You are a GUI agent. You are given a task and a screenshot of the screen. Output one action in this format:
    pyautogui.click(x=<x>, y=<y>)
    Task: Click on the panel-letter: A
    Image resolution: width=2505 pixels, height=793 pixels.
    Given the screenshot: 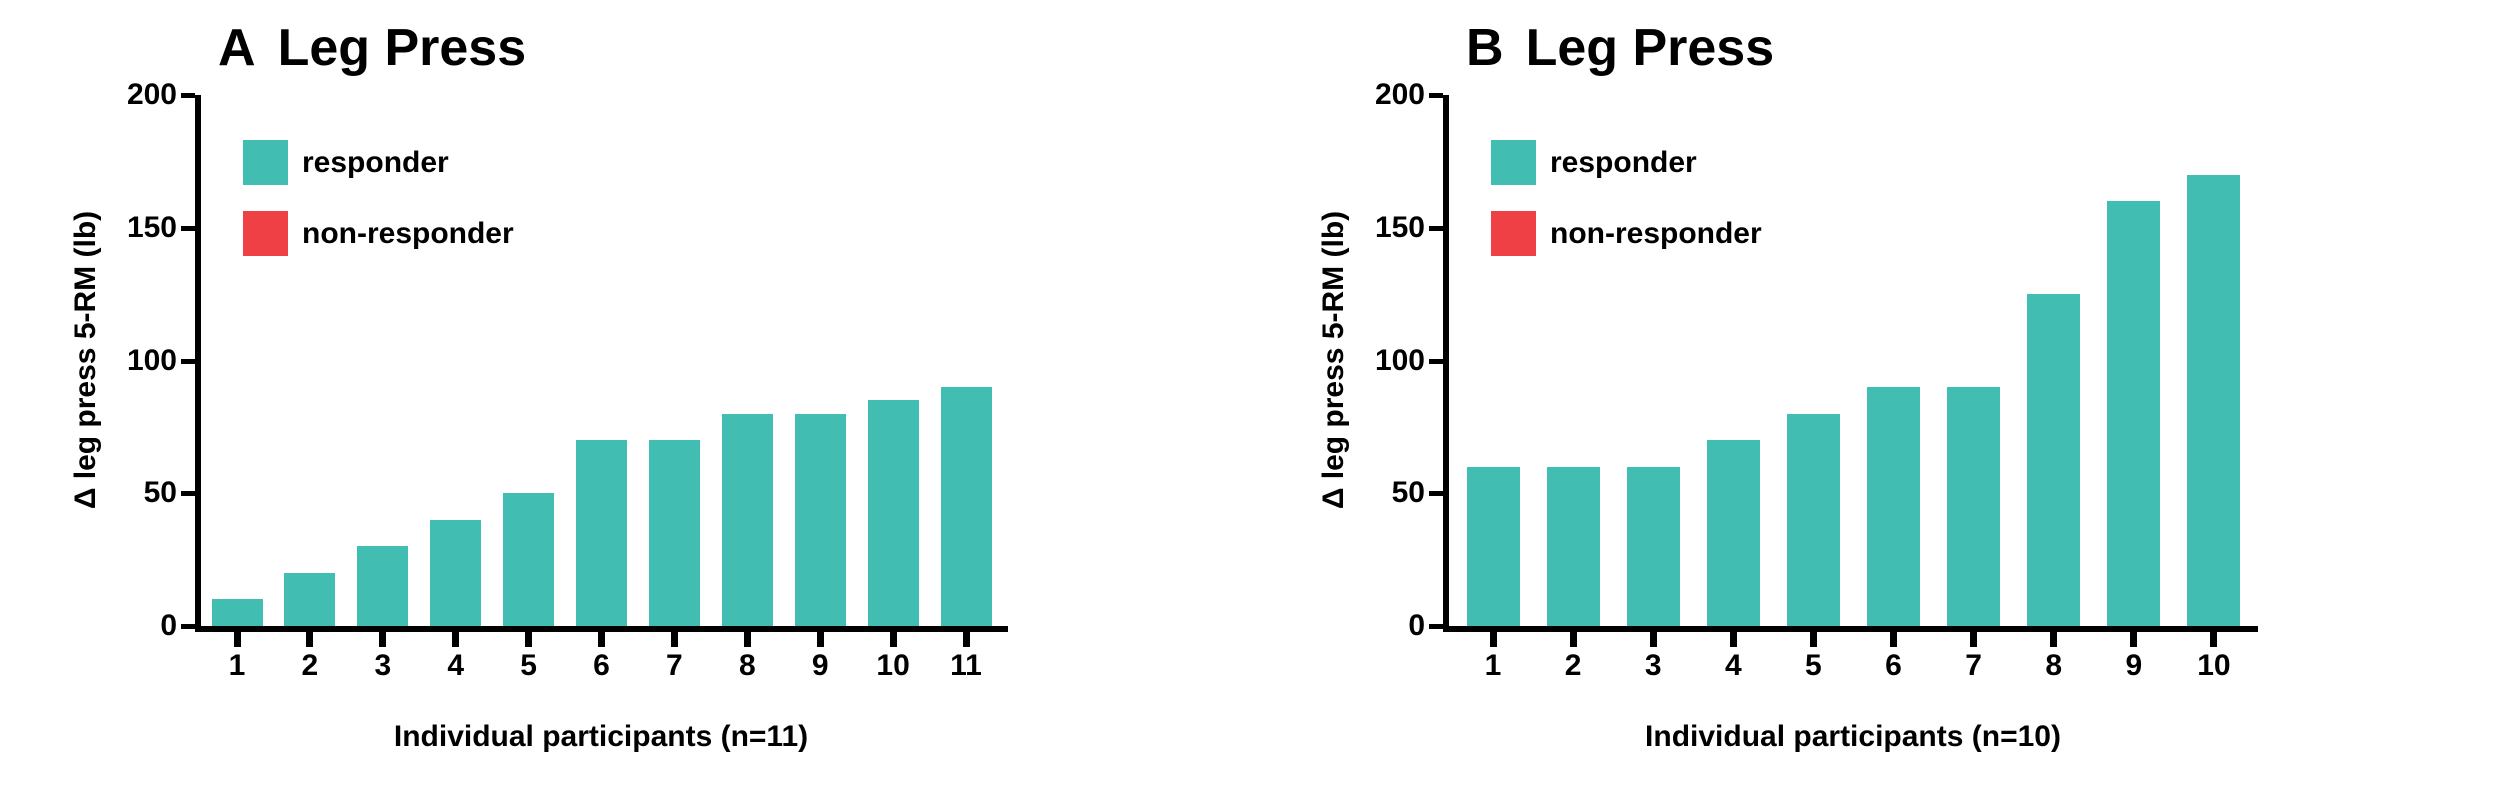 What is the action you would take?
    pyautogui.click(x=237, y=48)
    